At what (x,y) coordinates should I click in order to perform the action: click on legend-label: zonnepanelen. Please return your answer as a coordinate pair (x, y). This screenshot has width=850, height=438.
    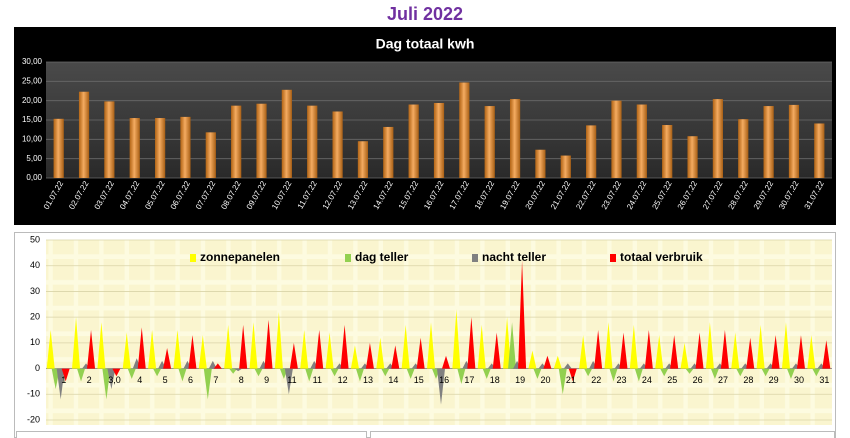
    Looking at the image, I should click on (240, 257).